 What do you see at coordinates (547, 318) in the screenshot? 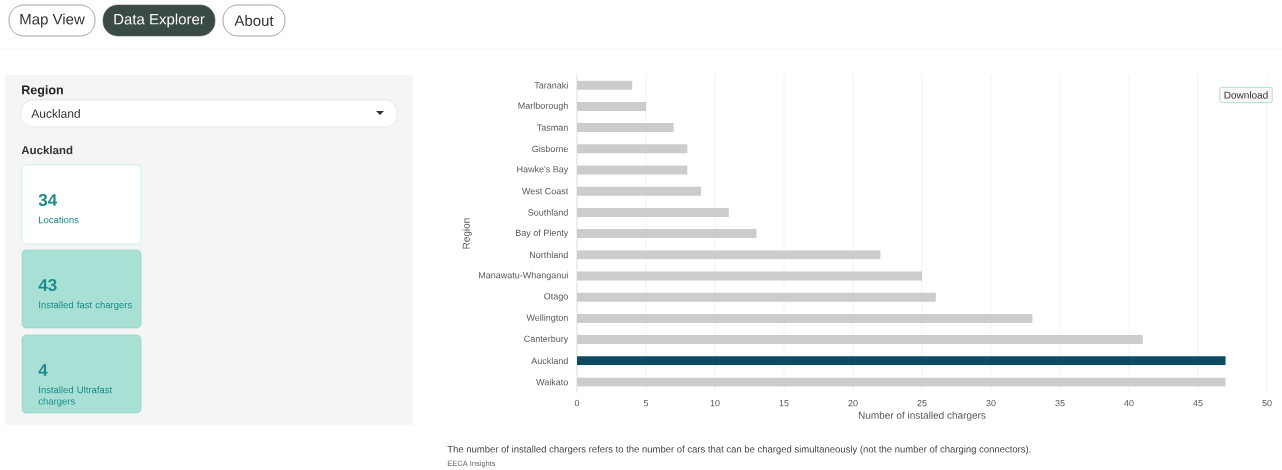
I see `y-tick-label: Wellington` at bounding box center [547, 318].